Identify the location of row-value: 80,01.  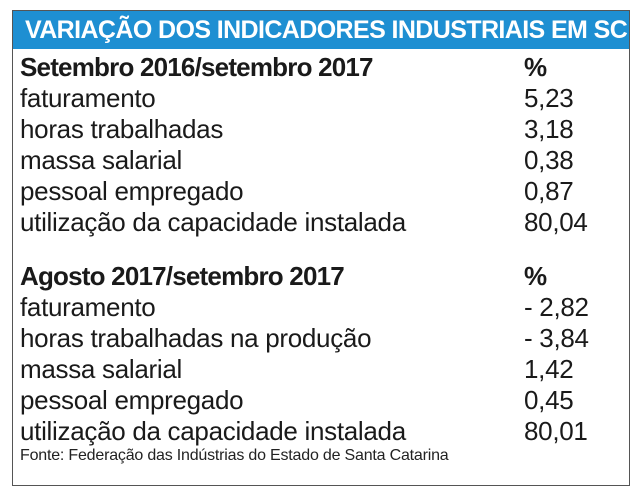
(556, 431).